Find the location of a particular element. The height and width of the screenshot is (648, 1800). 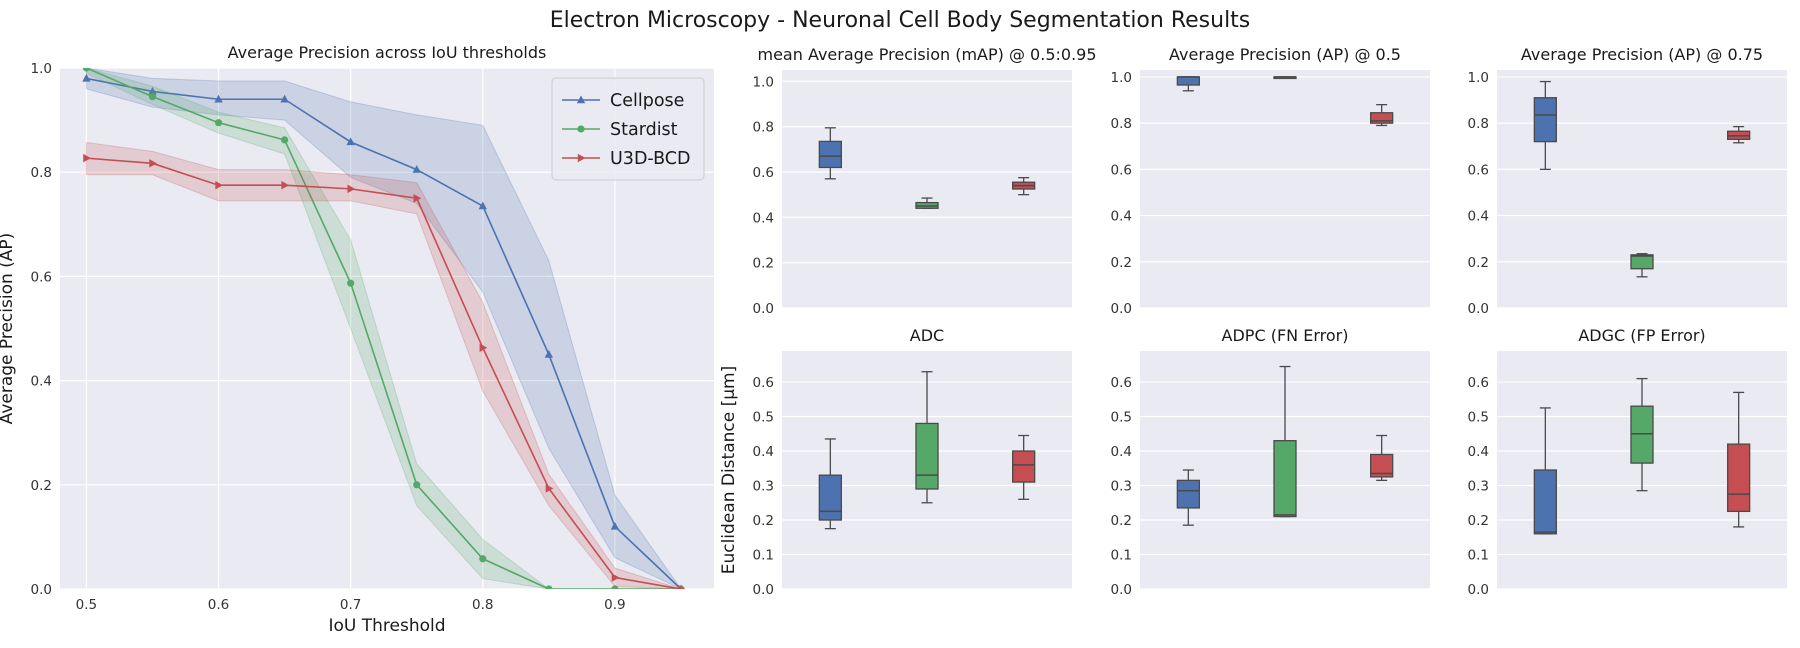

adgc-ytick-label: 0.3 is located at coordinates (1478, 487).